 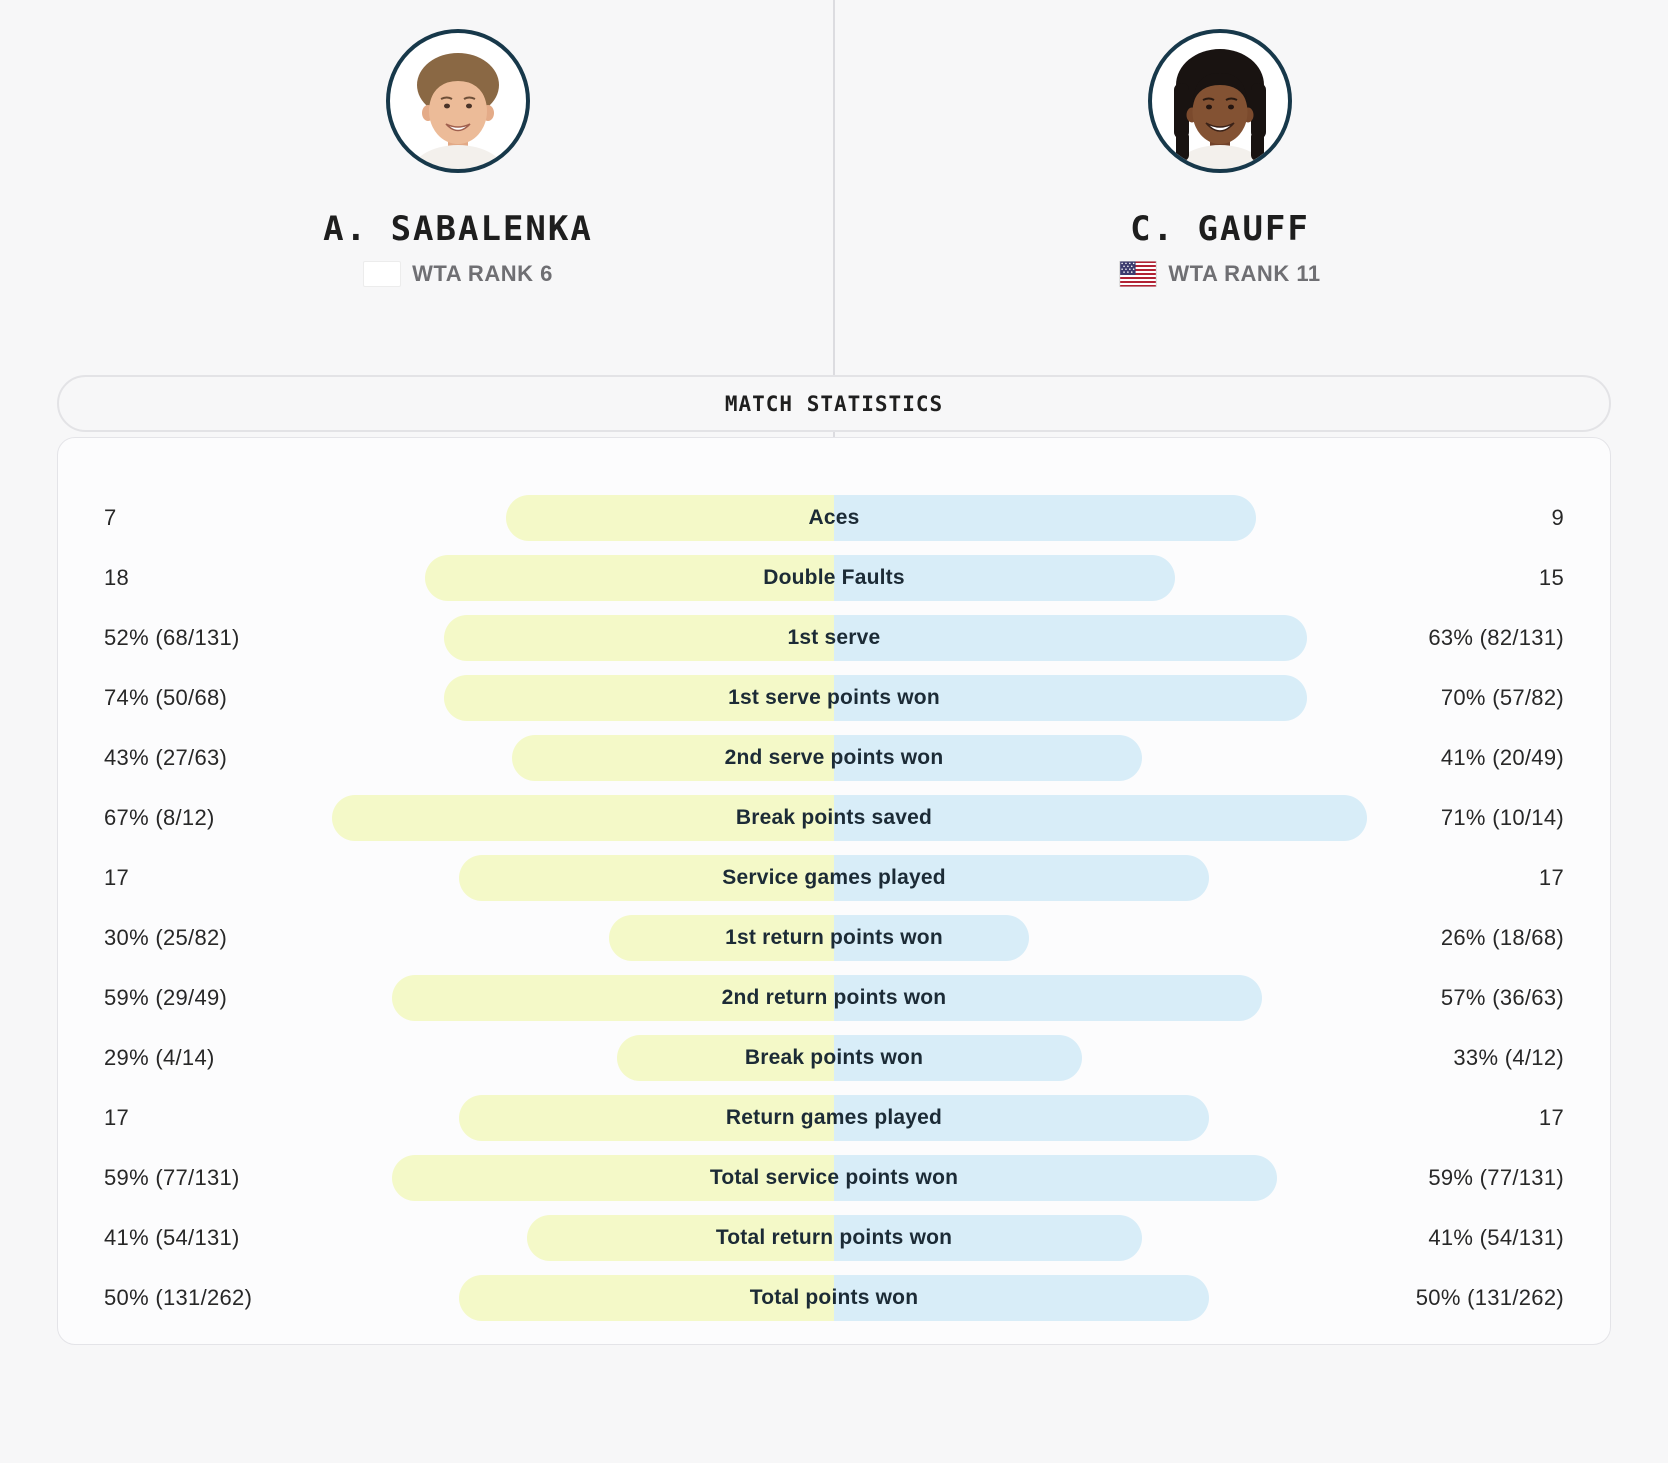 I want to click on left-player-value: 7, so click(x=110, y=517).